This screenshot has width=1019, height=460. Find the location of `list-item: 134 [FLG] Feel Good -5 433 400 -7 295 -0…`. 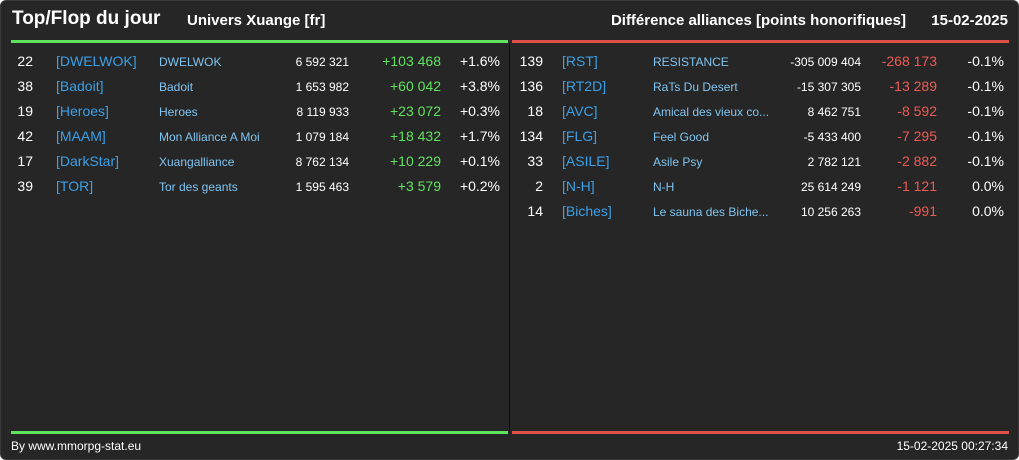

list-item: 134 [FLG] Feel Good -5 433 400 -7 295 -0… is located at coordinates (760, 136).